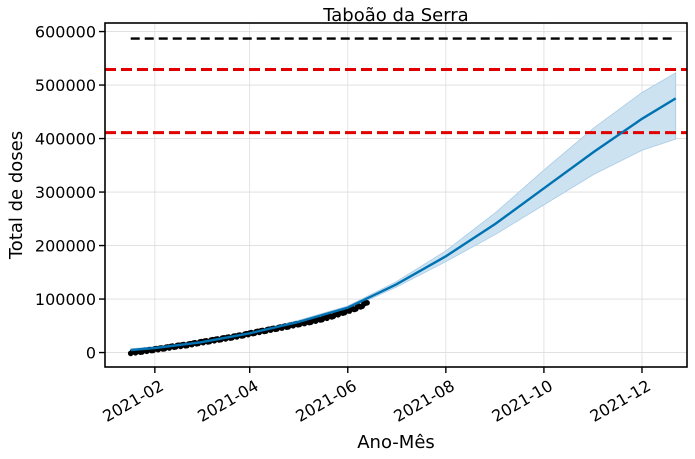 The height and width of the screenshot is (459, 695). Describe the element at coordinates (227, 401) in the screenshot. I see `x-tick-label: 2021-04` at that location.